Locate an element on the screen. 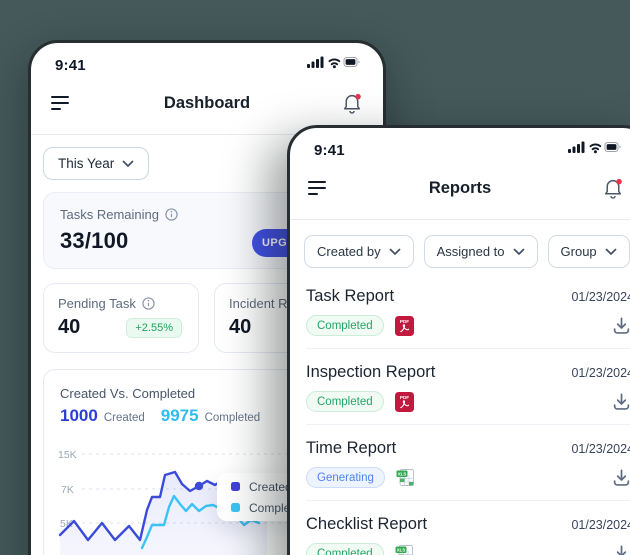 The height and width of the screenshot is (555, 630). incident-reported-value: 40 is located at coordinates (240, 327).